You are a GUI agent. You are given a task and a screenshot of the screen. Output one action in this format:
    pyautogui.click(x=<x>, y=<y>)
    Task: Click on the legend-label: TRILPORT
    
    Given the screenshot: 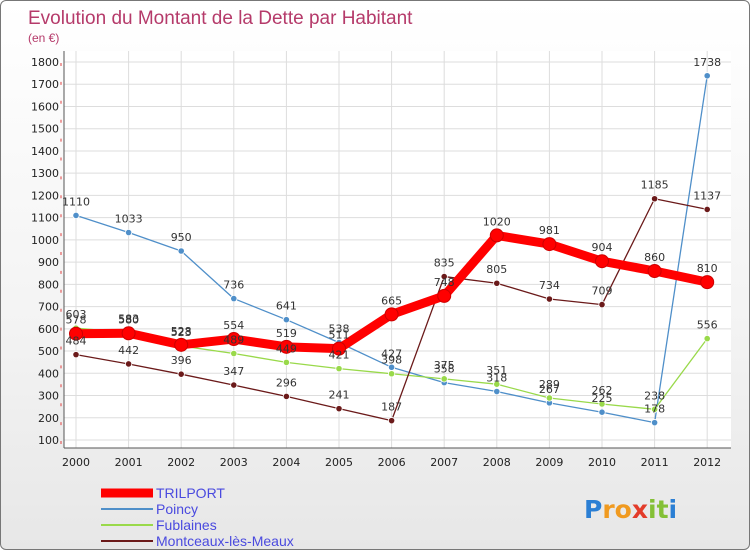 What is the action you would take?
    pyautogui.click(x=190, y=493)
    